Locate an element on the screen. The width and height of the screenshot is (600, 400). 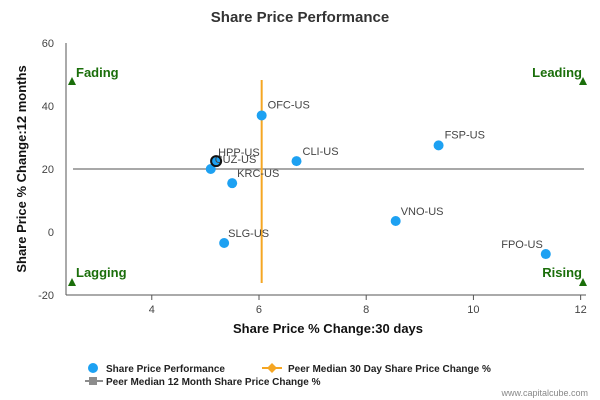
quadrant-label-fading: Fading is located at coordinates (97, 72).